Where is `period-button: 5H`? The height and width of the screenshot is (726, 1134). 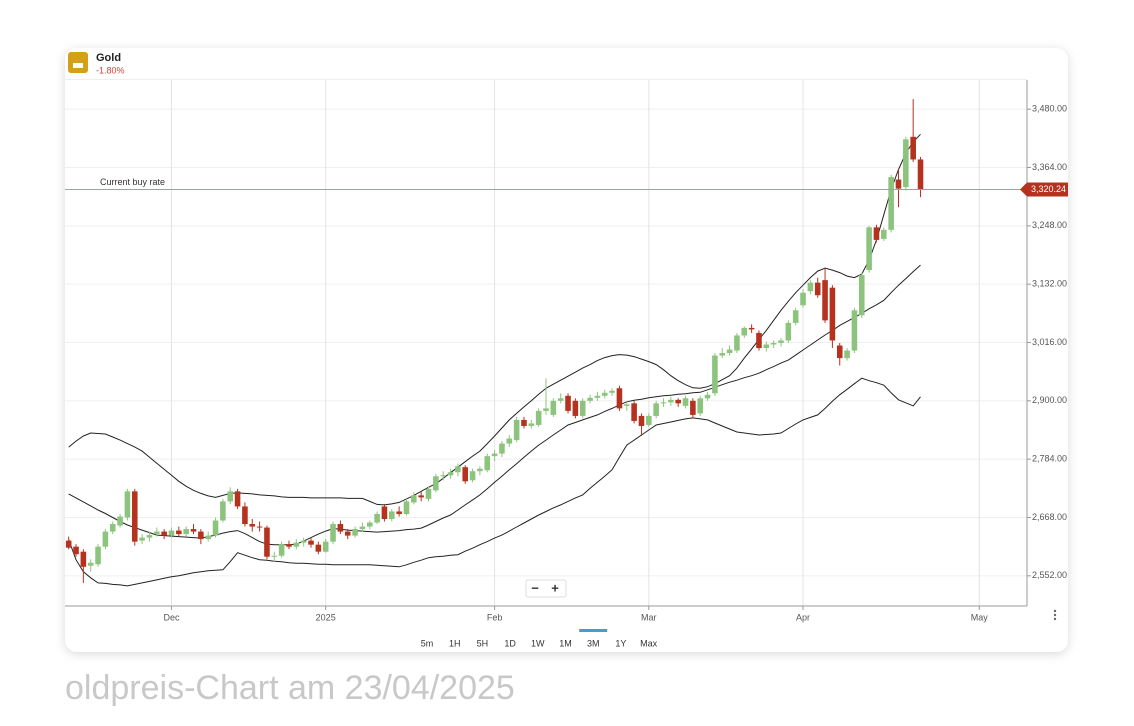
period-button: 5H is located at coordinates (483, 643).